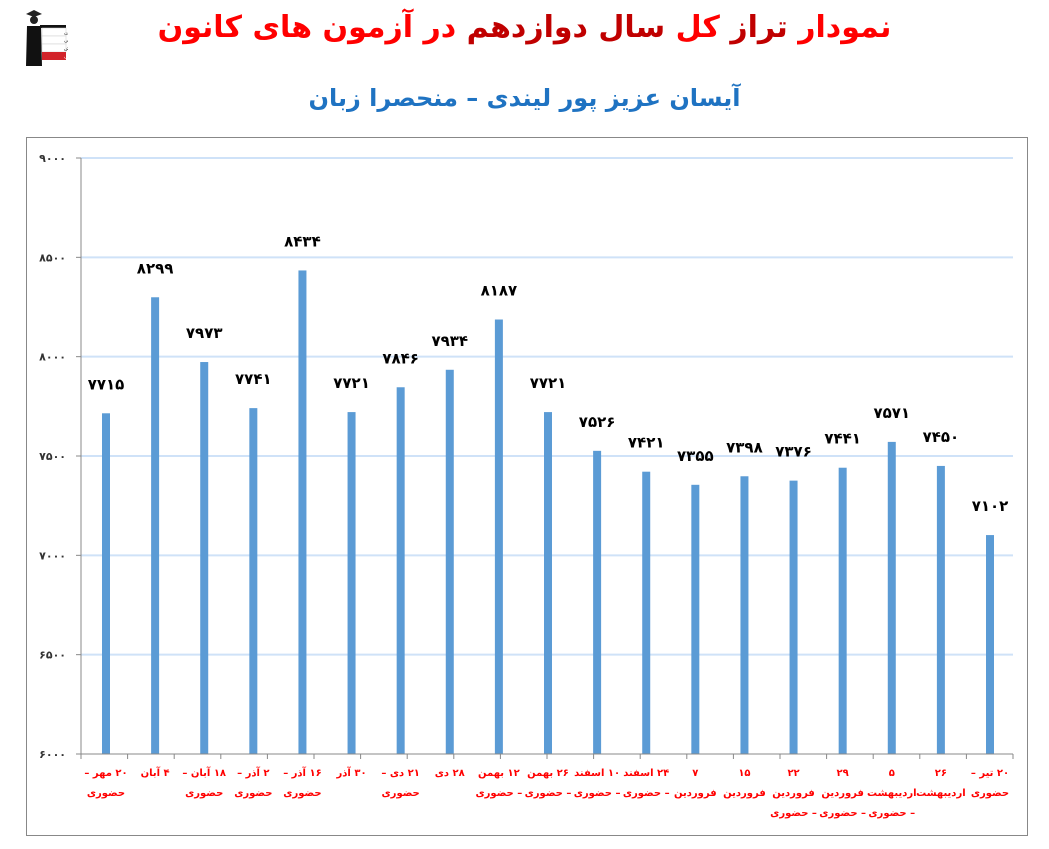 Image resolution: width=1049 pixels, height=849 pixels. Describe the element at coordinates (759, 27) in the screenshot. I see `title-word: تراز` at that location.